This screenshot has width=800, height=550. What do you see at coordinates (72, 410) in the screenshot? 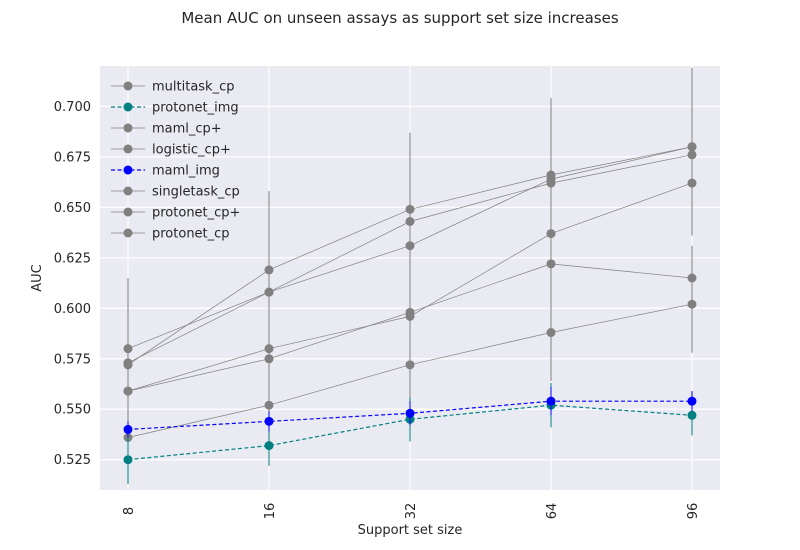
I see `y-tick-label: 0.550` at bounding box center [72, 410].